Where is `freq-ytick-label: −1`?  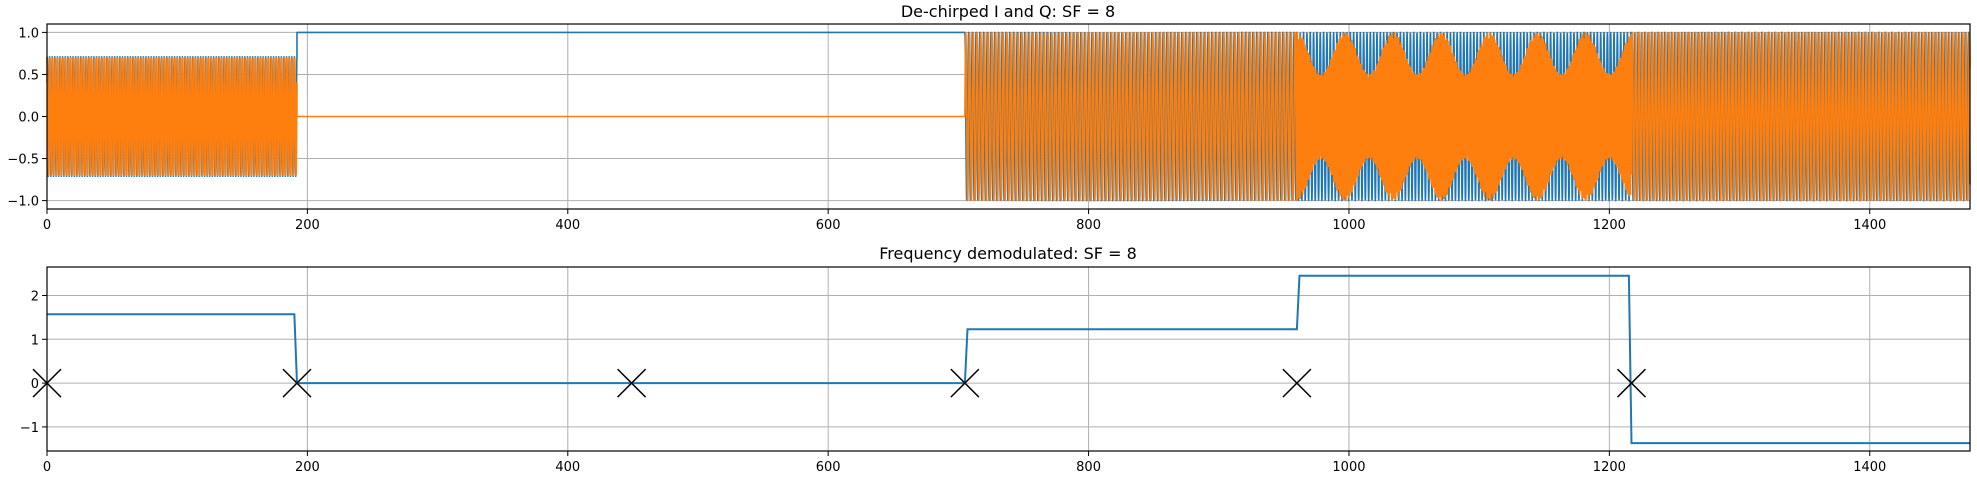
freq-ytick-label: −1 is located at coordinates (29, 428).